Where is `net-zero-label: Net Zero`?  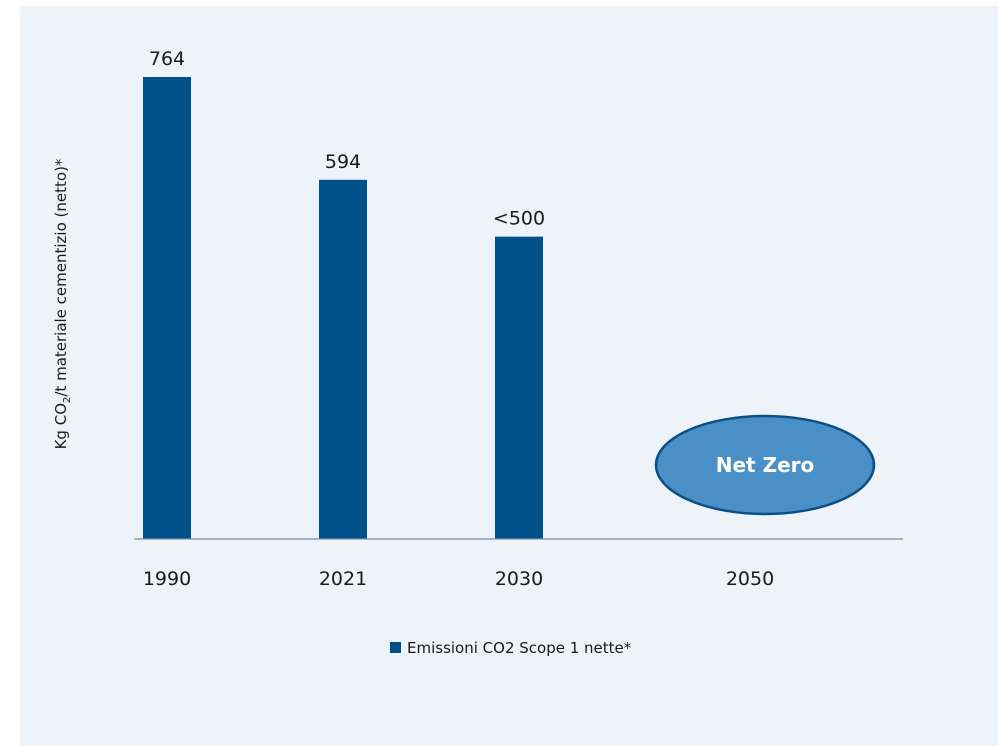
net-zero-label: Net Zero is located at coordinates (765, 465).